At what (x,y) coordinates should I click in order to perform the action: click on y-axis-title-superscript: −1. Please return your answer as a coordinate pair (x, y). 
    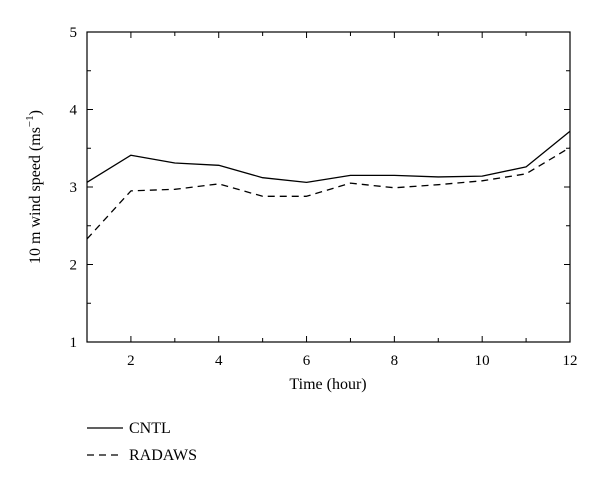
    Looking at the image, I should click on (30, 121).